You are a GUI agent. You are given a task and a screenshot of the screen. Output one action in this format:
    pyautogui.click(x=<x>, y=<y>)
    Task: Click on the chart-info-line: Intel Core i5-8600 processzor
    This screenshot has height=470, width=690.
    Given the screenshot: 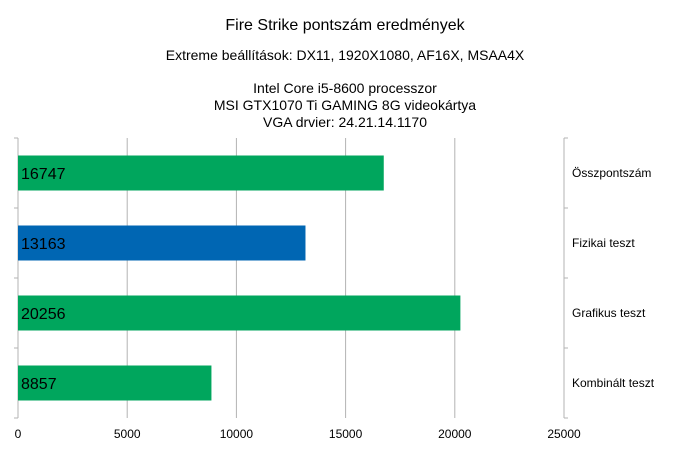 What is the action you would take?
    pyautogui.click(x=345, y=88)
    